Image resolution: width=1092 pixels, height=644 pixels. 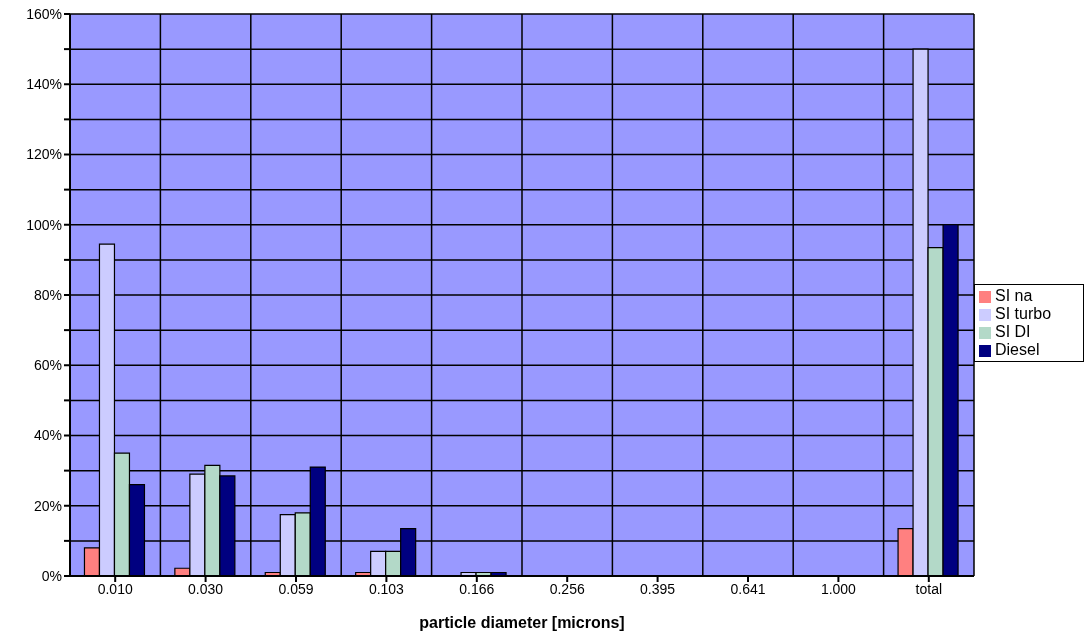 What do you see at coordinates (658, 588) in the screenshot?
I see `x-tick-label: 0.395` at bounding box center [658, 588].